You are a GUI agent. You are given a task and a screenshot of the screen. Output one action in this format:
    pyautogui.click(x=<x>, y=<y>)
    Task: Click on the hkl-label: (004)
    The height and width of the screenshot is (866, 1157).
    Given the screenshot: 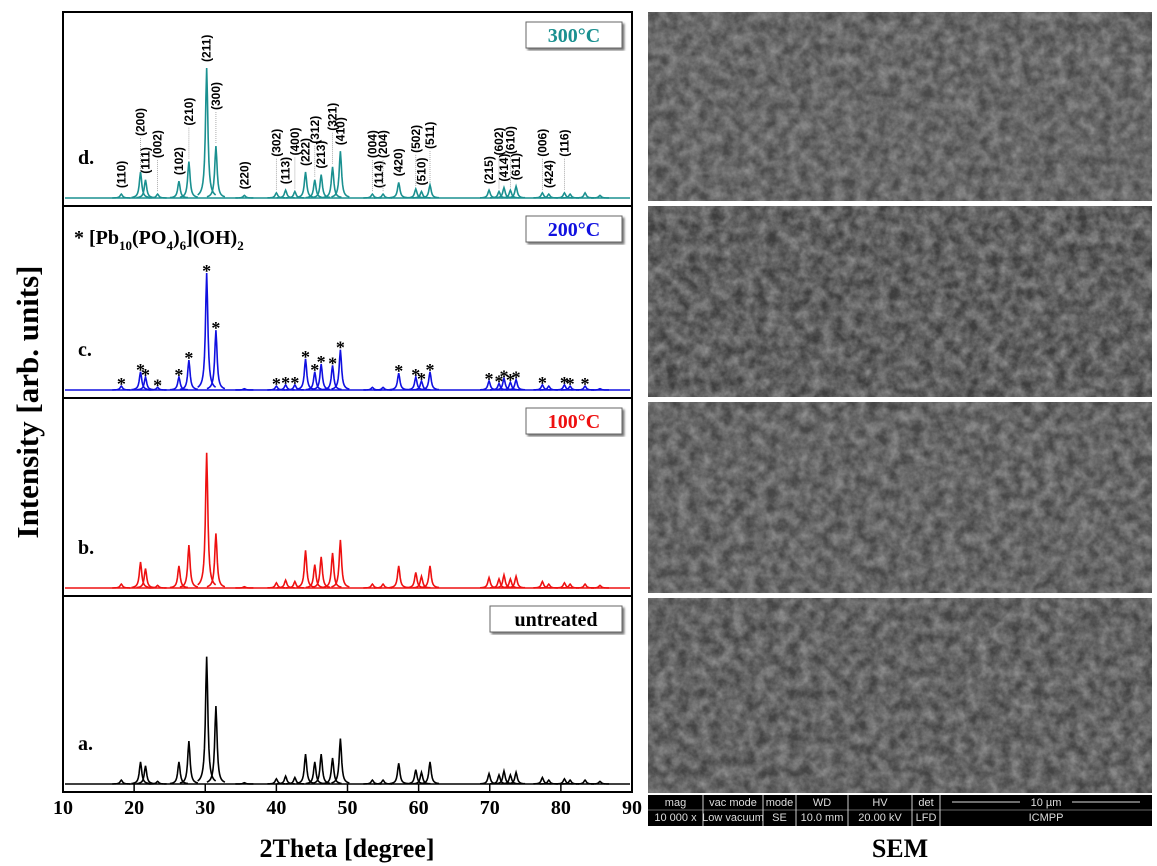 What is the action you would take?
    pyautogui.click(x=372, y=144)
    